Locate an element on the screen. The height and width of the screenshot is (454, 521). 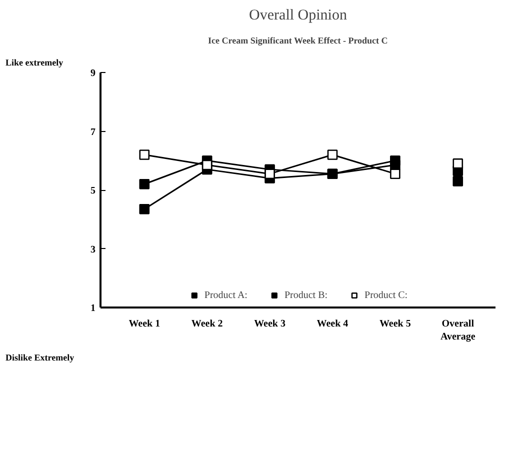
y-tick-label: 5 is located at coordinates (93, 191).